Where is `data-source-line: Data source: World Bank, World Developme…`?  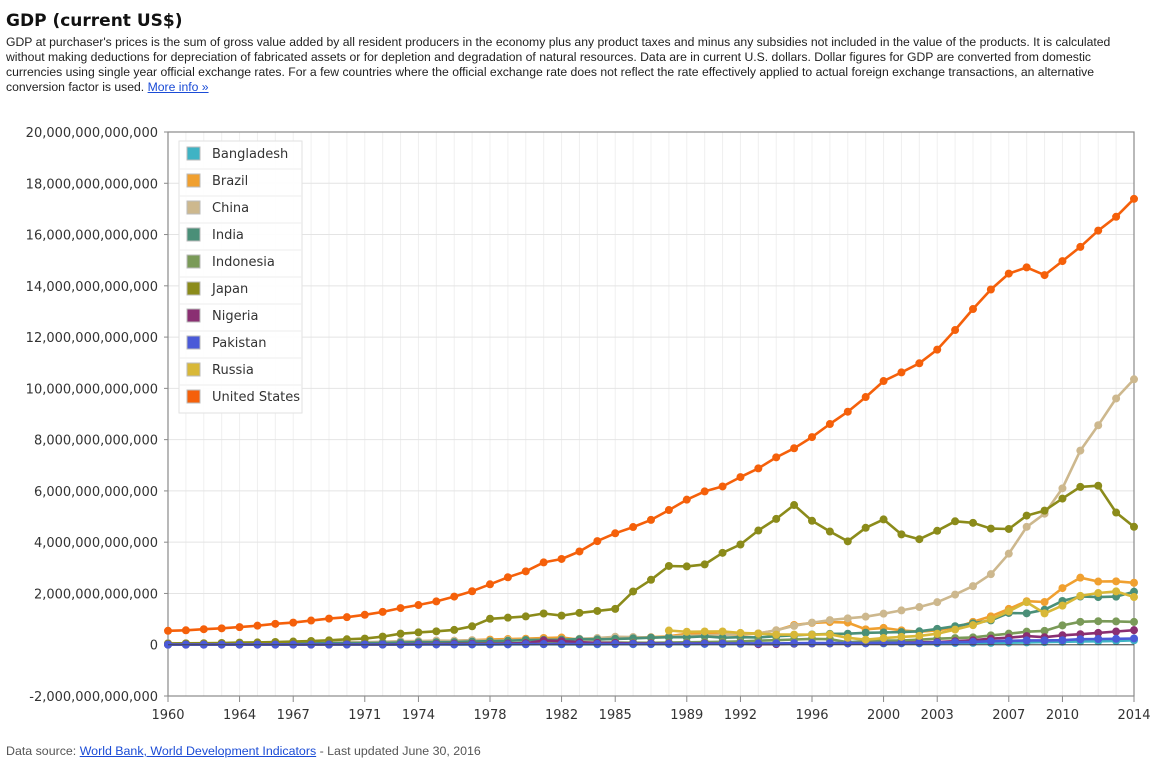
data-source-line: Data source: World Bank, World Developme… is located at coordinates (243, 751).